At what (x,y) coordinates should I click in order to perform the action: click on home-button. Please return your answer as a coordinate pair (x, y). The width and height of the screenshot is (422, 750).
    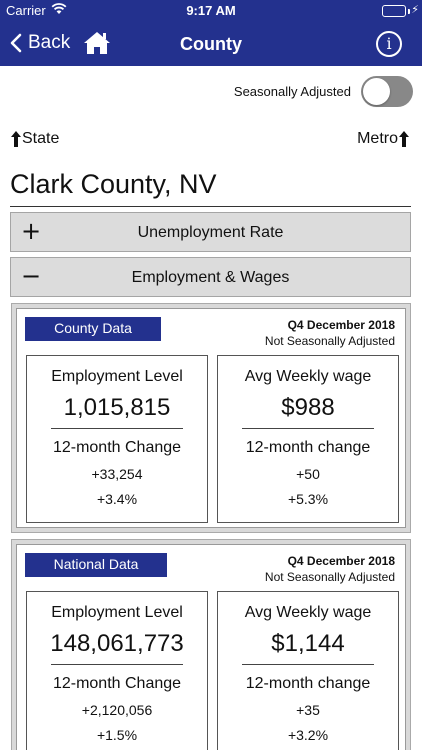
    Looking at the image, I should click on (97, 43).